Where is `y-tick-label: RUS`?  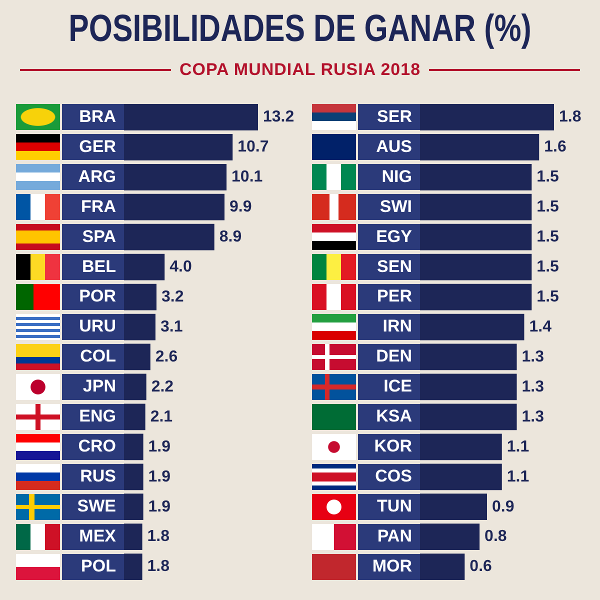
y-tick-label: RUS is located at coordinates (98, 476).